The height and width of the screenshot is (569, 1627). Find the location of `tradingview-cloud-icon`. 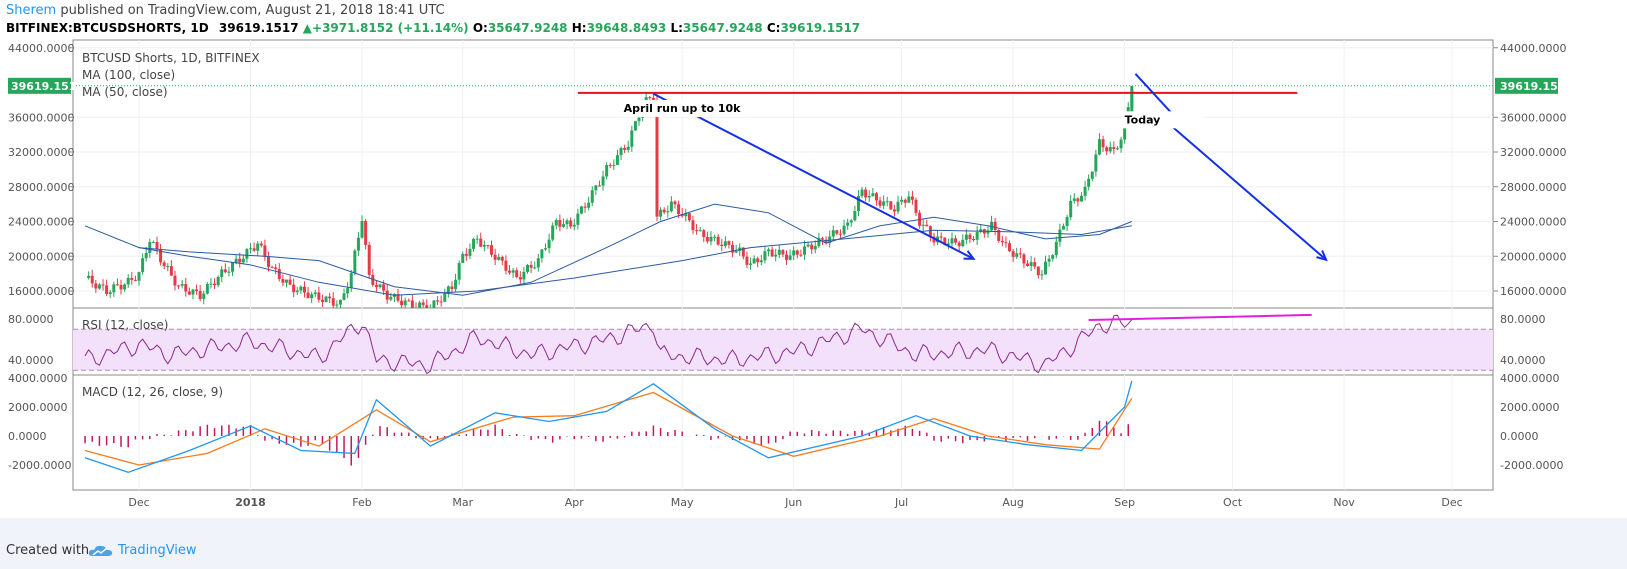

tradingview-cloud-icon is located at coordinates (100, 550).